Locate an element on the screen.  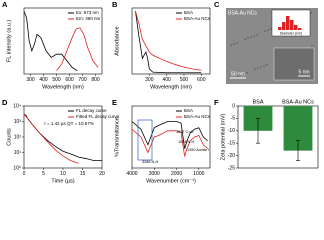
y-tick-label: 0 is located at coordinates (233, 106).